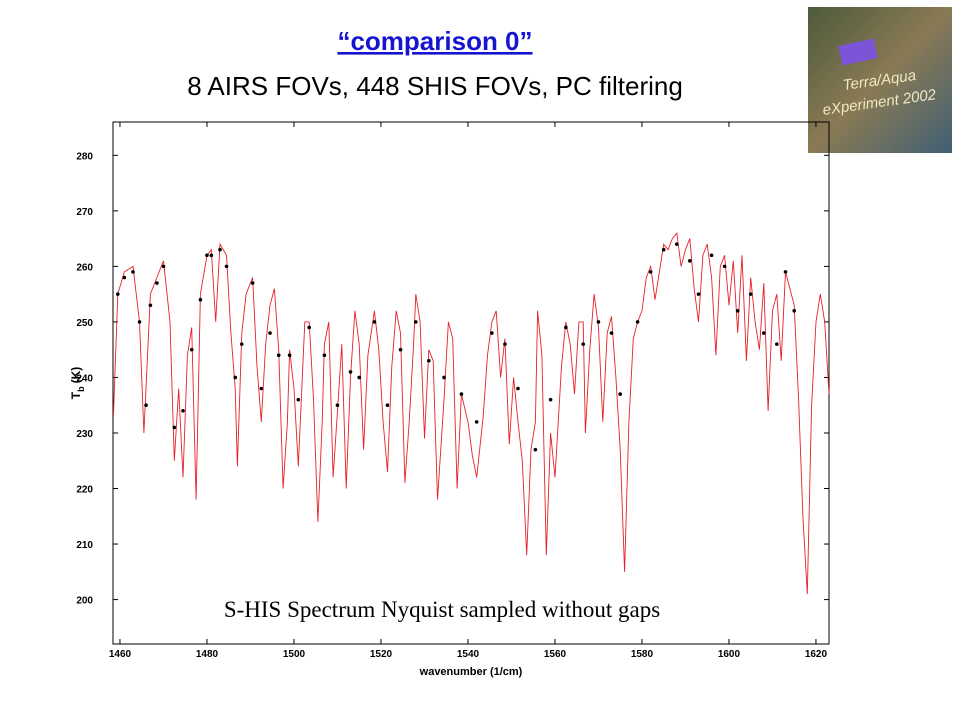 The height and width of the screenshot is (720, 960). I want to click on y-tick-label: 260, so click(84, 267).